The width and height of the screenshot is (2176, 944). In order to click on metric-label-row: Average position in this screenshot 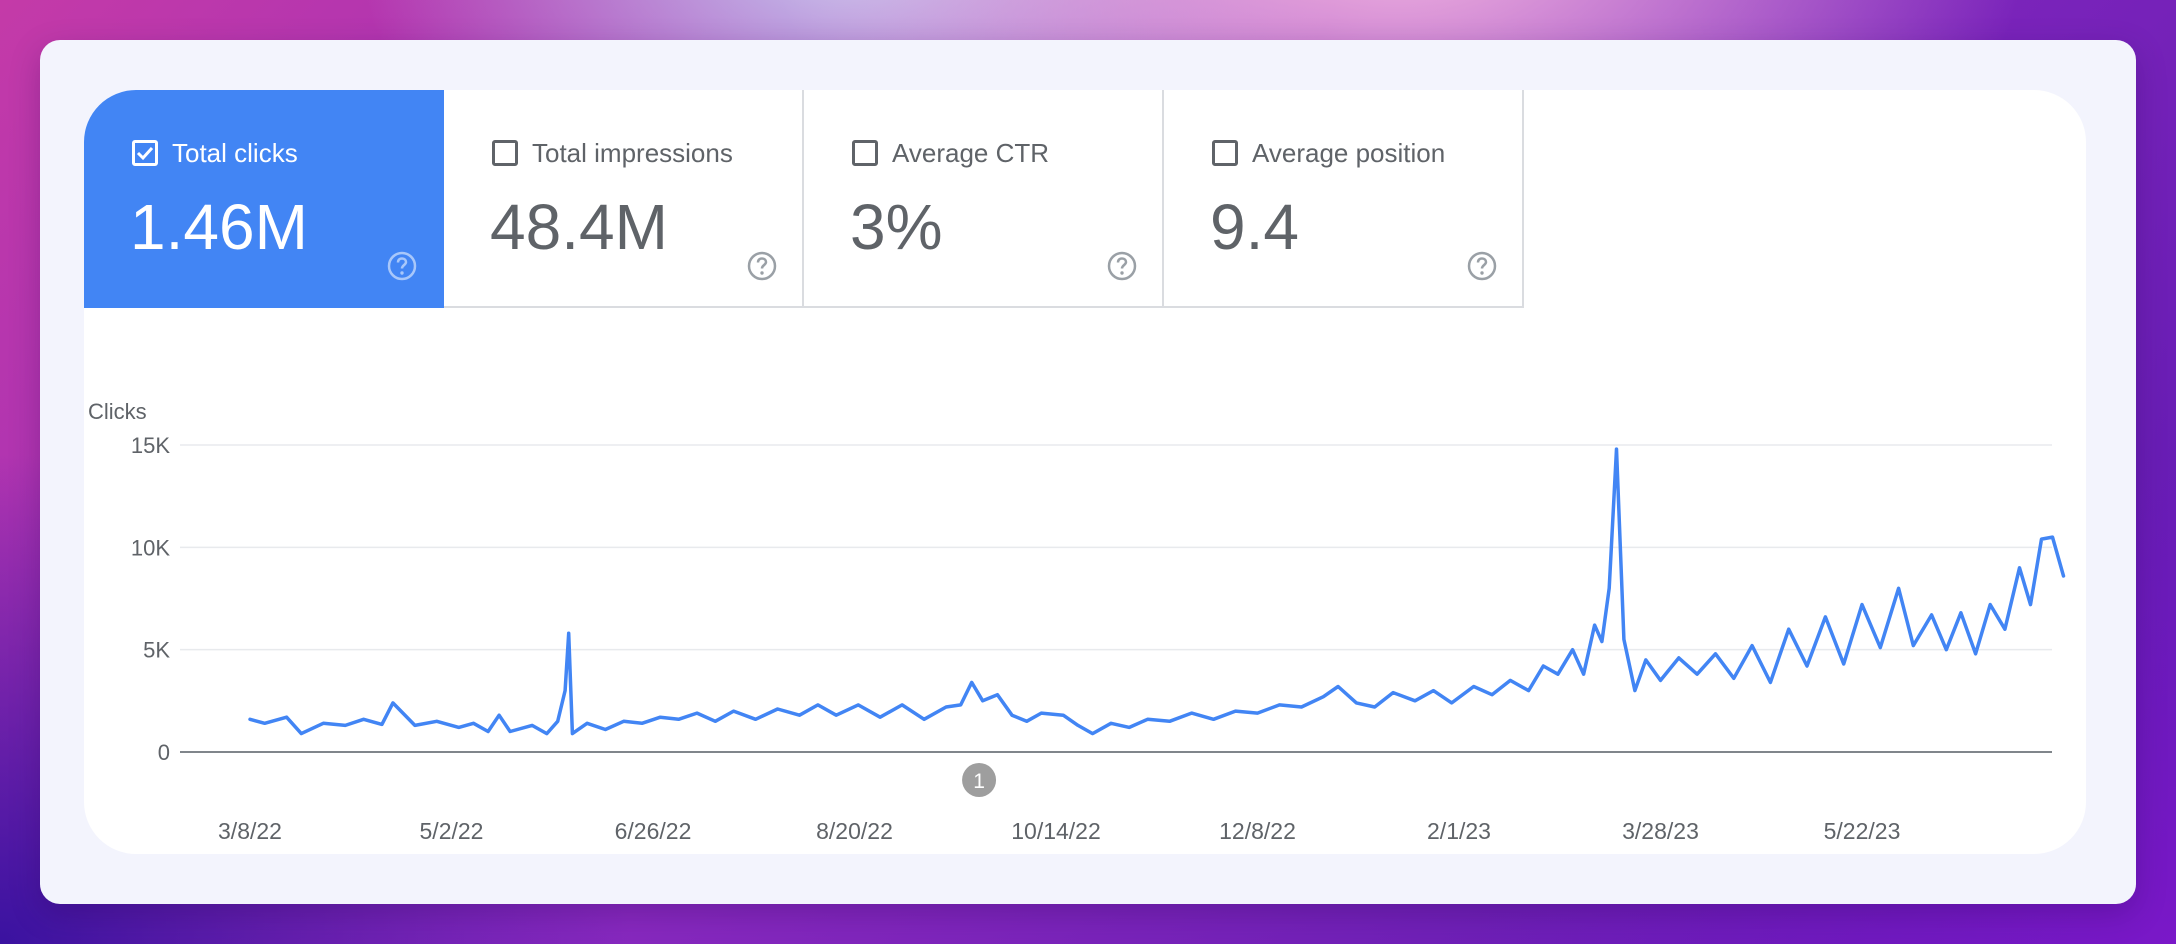, I will do `click(1328, 153)`.